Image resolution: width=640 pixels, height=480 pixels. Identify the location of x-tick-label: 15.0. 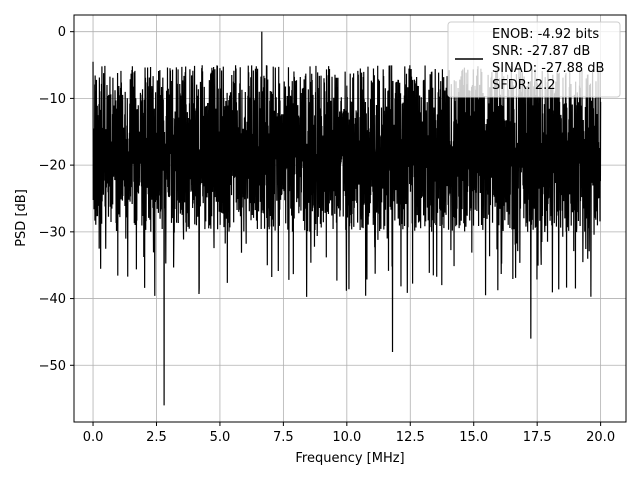
(473, 437).